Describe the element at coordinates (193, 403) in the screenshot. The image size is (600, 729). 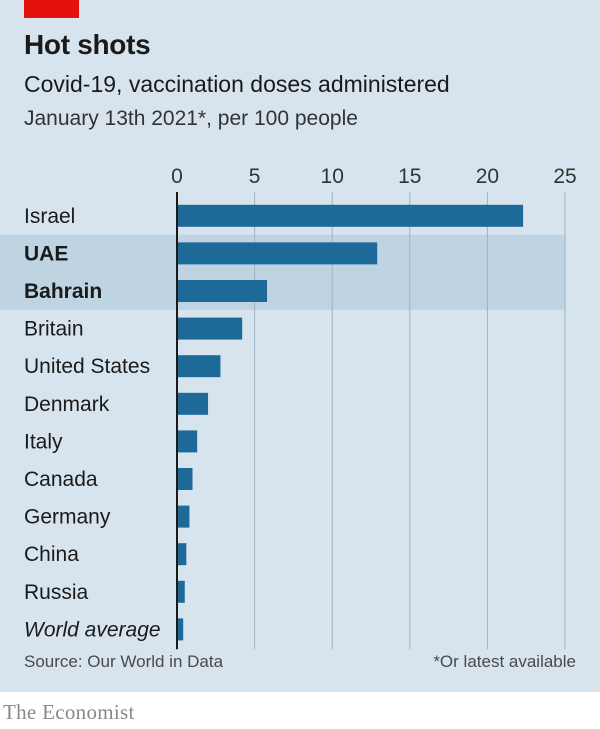
I see `bar-denmark` at that location.